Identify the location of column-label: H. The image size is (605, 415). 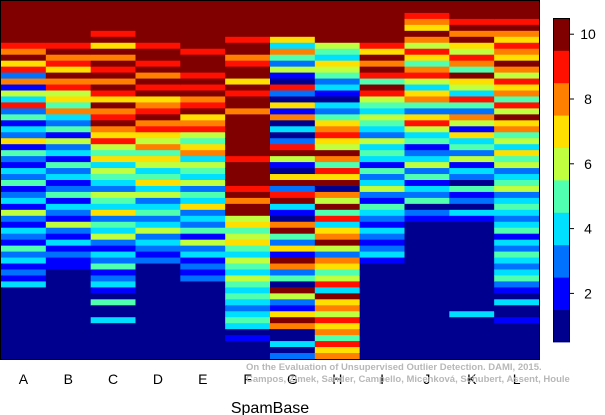
(337, 379).